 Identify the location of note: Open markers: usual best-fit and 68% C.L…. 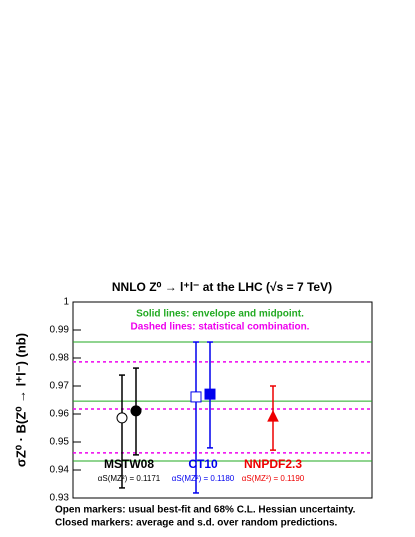
(205, 510).